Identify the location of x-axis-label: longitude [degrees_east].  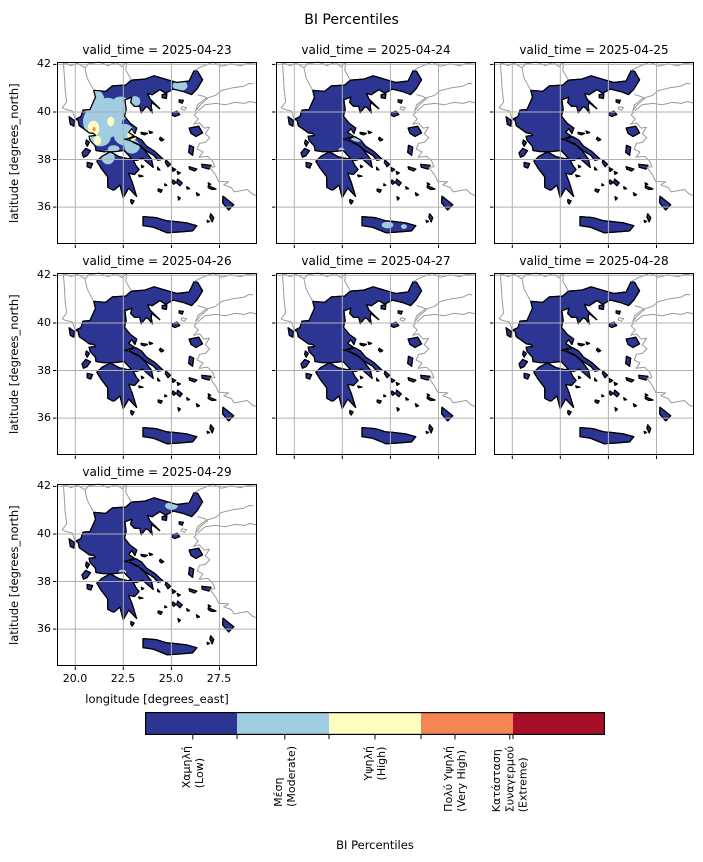
(157, 699).